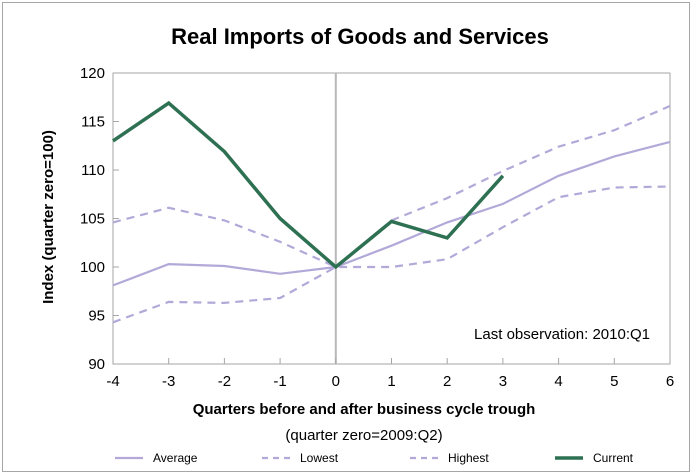 The image size is (694, 476). I want to click on x-tick-label: 5, so click(614, 381).